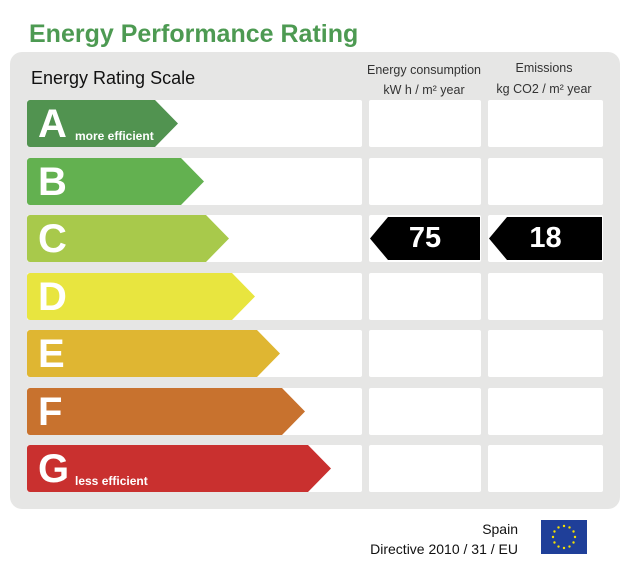 This screenshot has height=562, width=630. I want to click on consumption-cell-g, so click(425, 468).